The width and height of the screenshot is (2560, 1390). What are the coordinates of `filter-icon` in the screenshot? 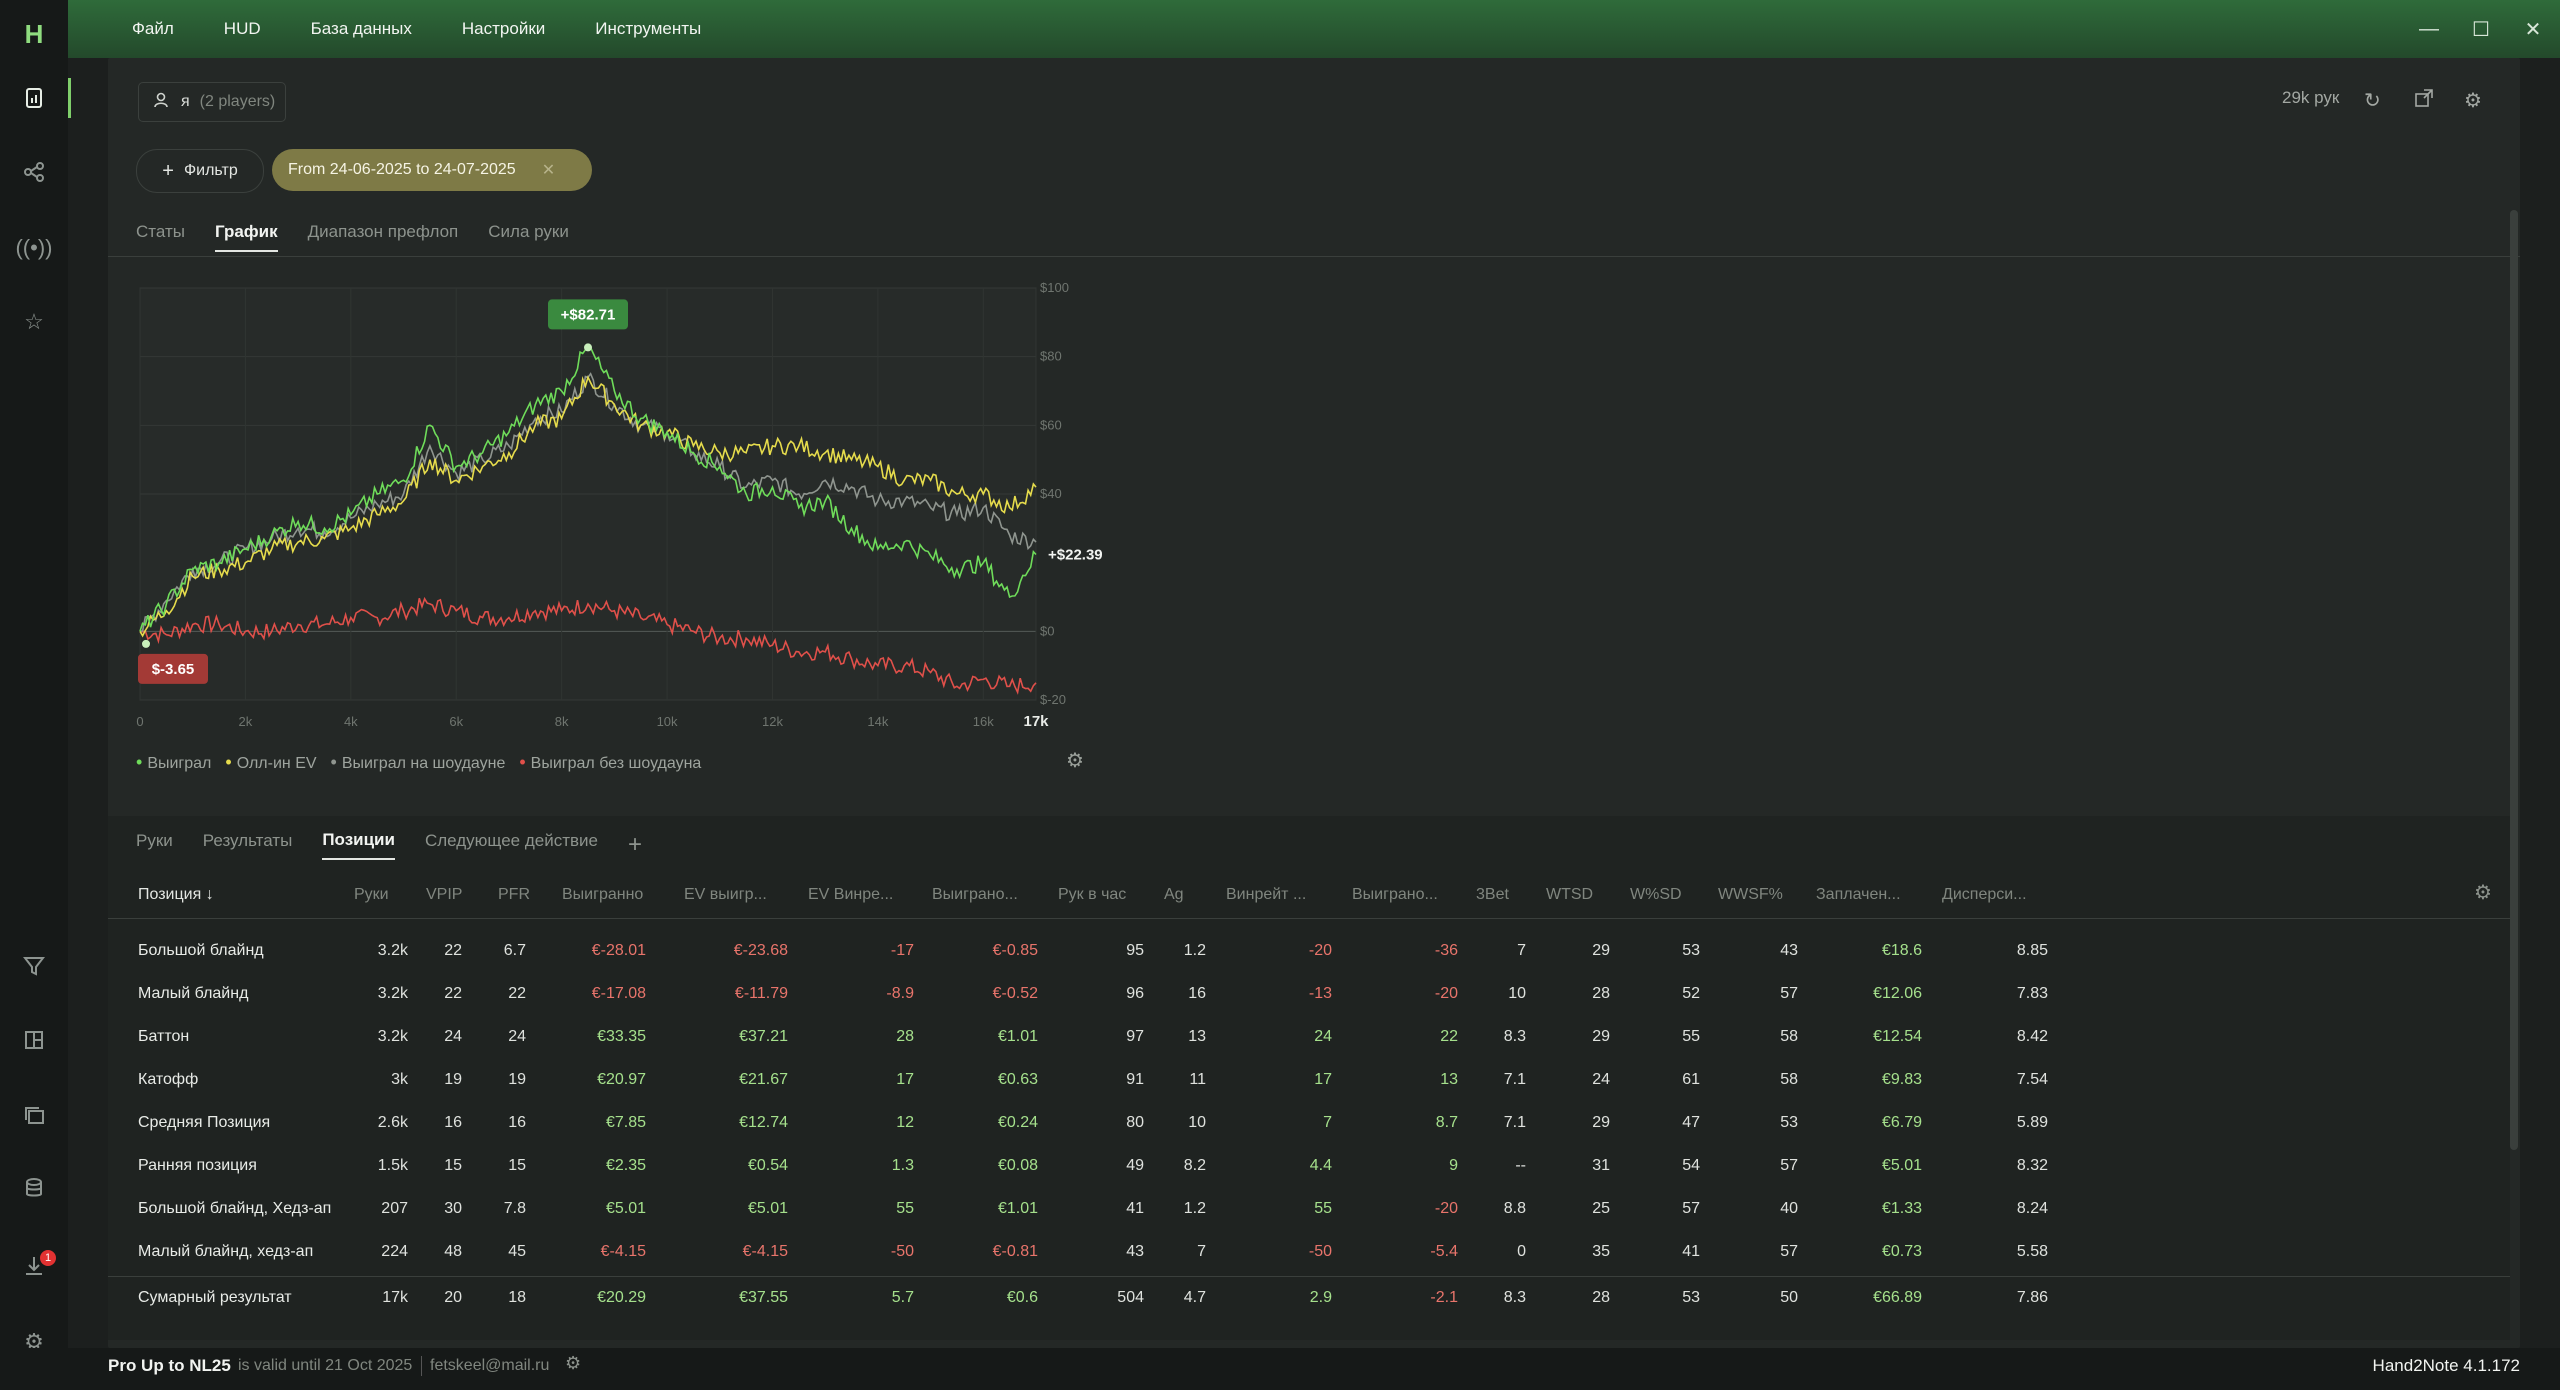 It's located at (34, 966).